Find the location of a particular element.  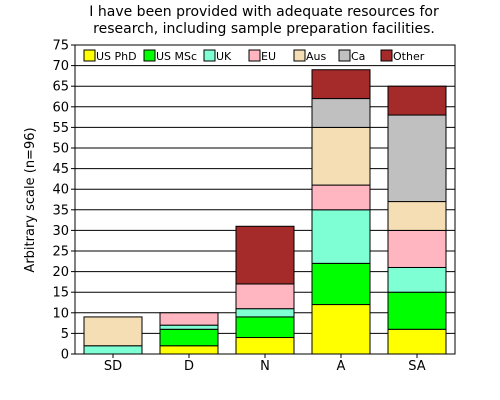

y-tick-label: 45 is located at coordinates (60, 169).